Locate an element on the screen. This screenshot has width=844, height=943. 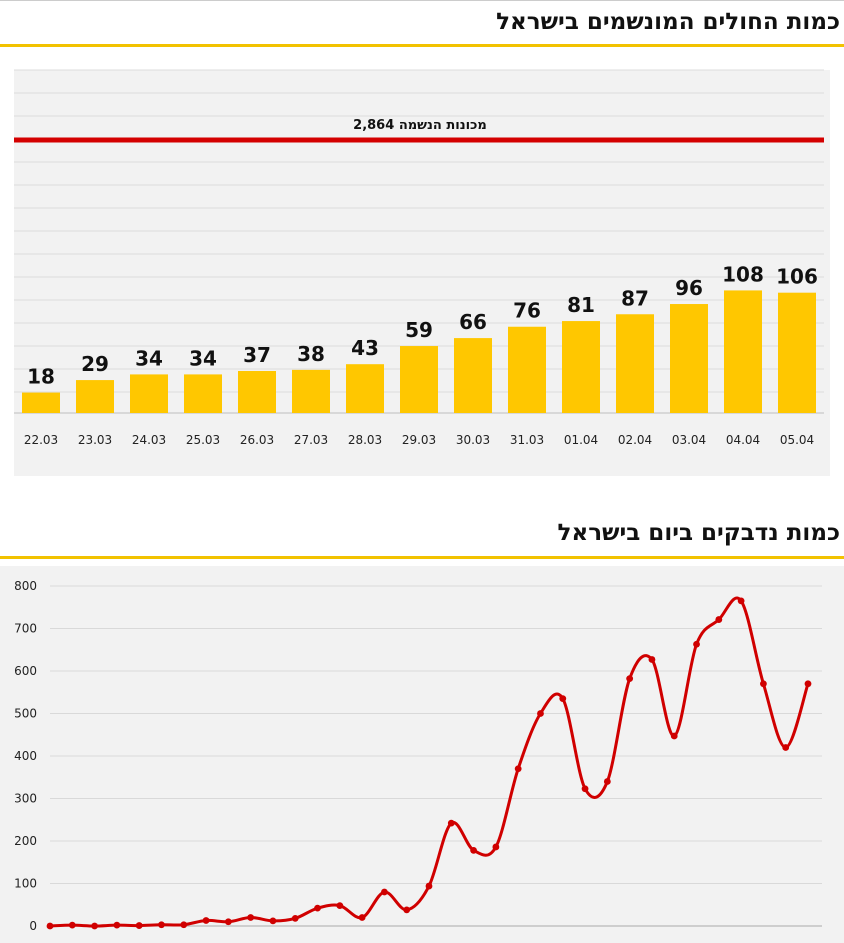
bar-value-label: 96 is located at coordinates (689, 288).